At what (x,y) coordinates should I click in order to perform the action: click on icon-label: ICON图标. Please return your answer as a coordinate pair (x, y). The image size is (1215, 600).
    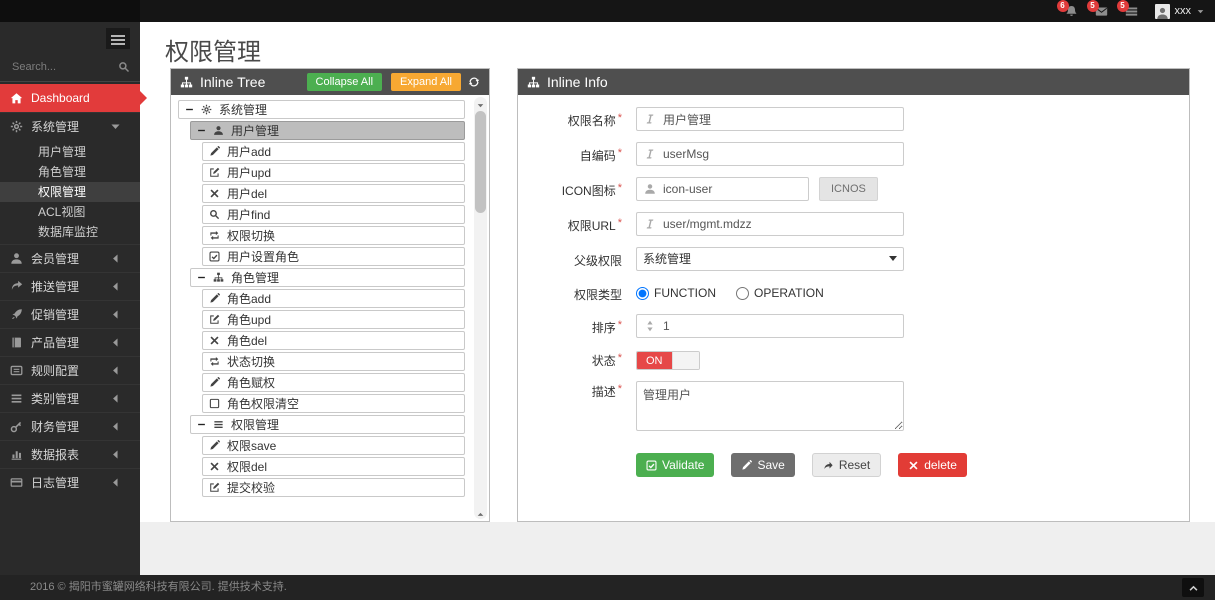
    Looking at the image, I should click on (570, 188).